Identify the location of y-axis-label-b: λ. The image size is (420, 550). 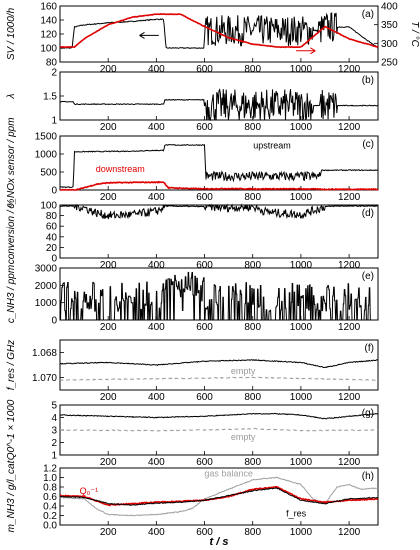
(11, 96).